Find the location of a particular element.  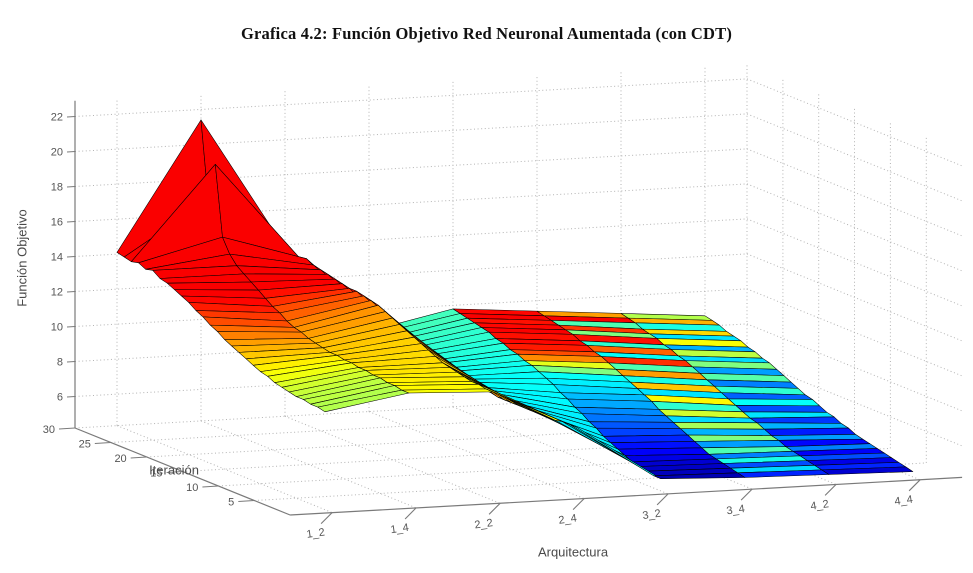

svg-text: 2_2 is located at coordinates (484, 524).